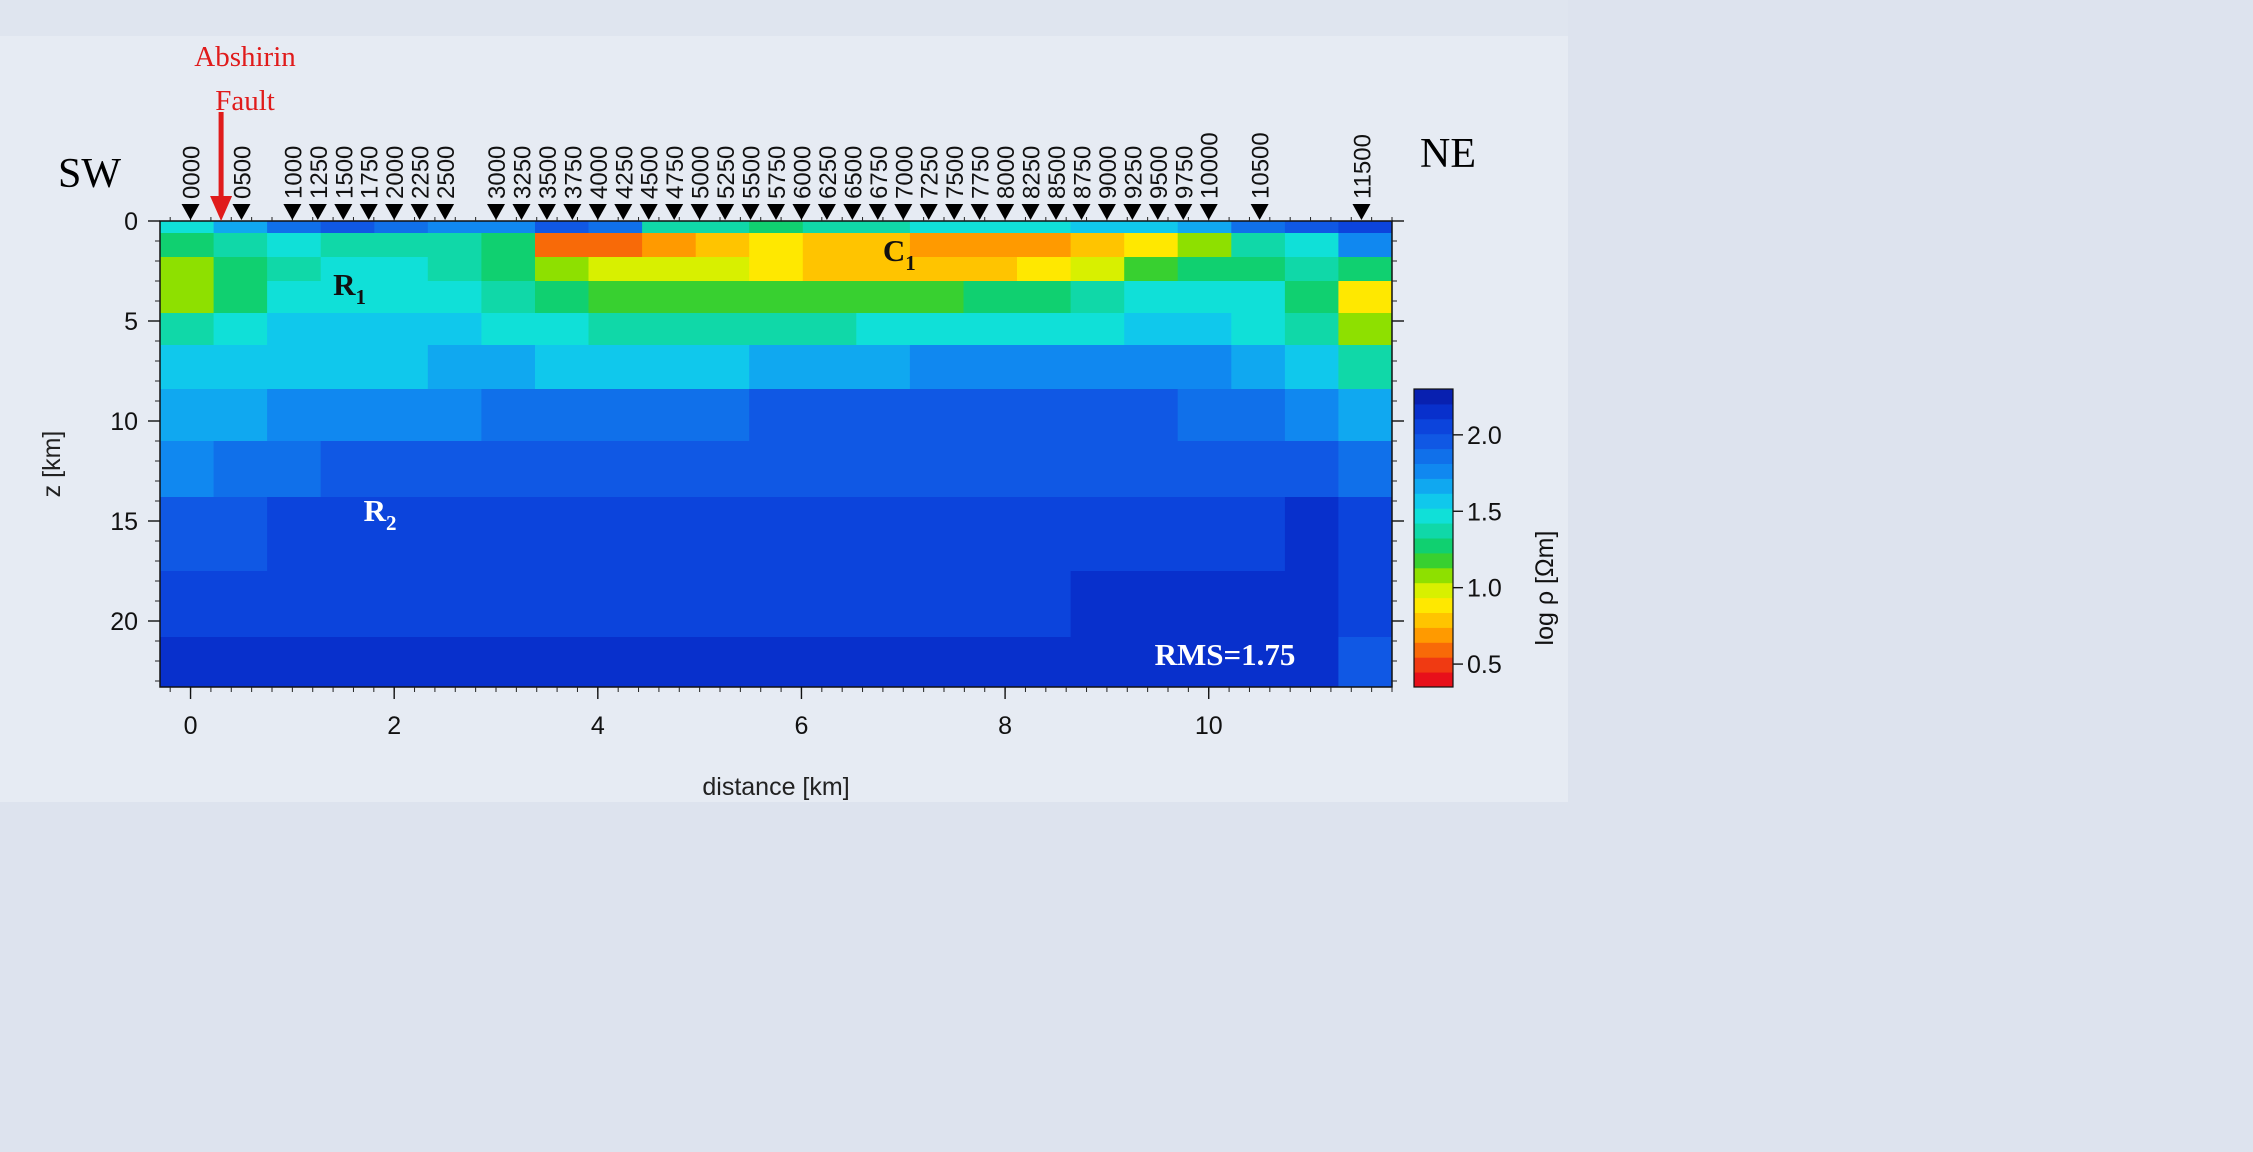  Describe the element at coordinates (191, 726) in the screenshot. I see `x-tick-label: 0` at that location.